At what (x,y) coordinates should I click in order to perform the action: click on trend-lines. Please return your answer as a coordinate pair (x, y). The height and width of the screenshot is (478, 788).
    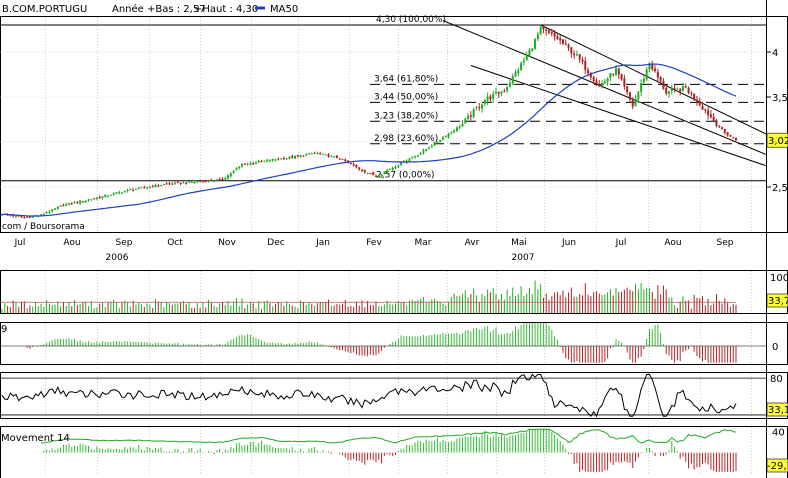
    Looking at the image, I should click on (604, 93).